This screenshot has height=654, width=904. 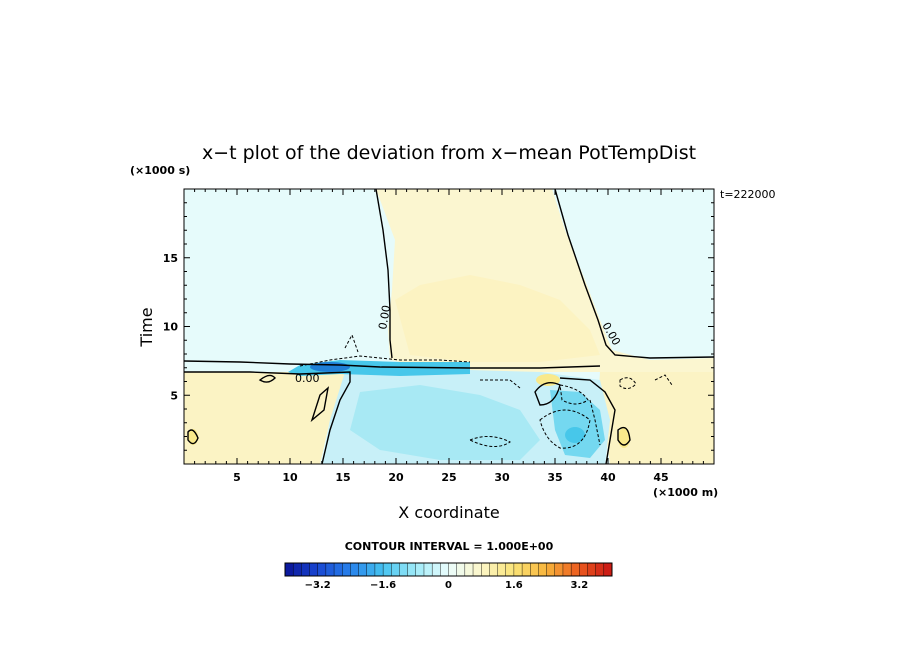 What do you see at coordinates (146, 327) in the screenshot?
I see `y-axis-label: Time` at bounding box center [146, 327].